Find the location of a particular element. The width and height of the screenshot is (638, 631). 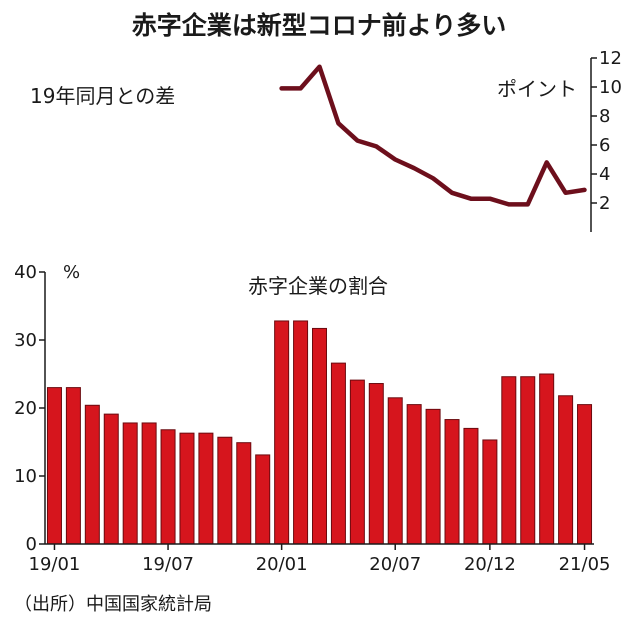

bar-x-tick-label: 20/01 is located at coordinates (282, 564).